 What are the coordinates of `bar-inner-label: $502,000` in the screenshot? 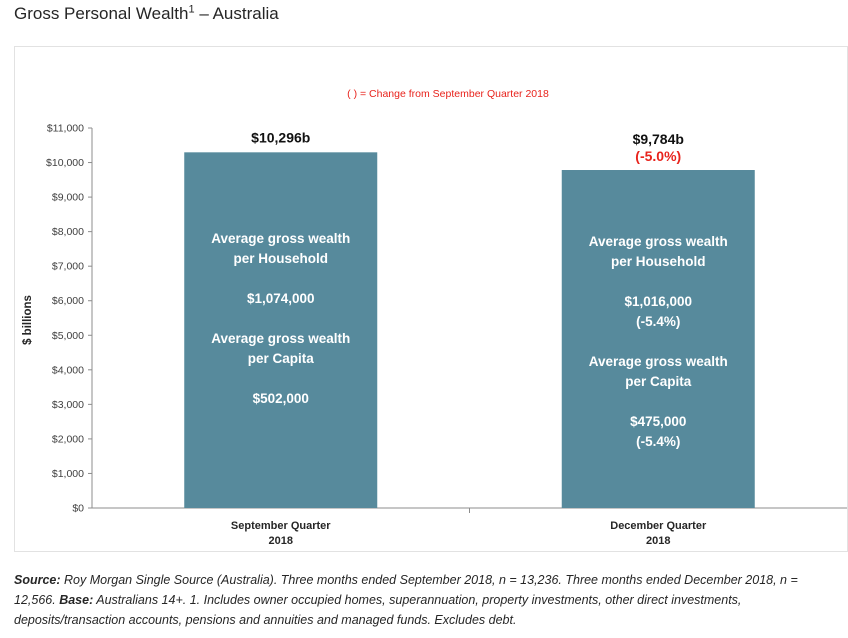 It's located at (281, 398).